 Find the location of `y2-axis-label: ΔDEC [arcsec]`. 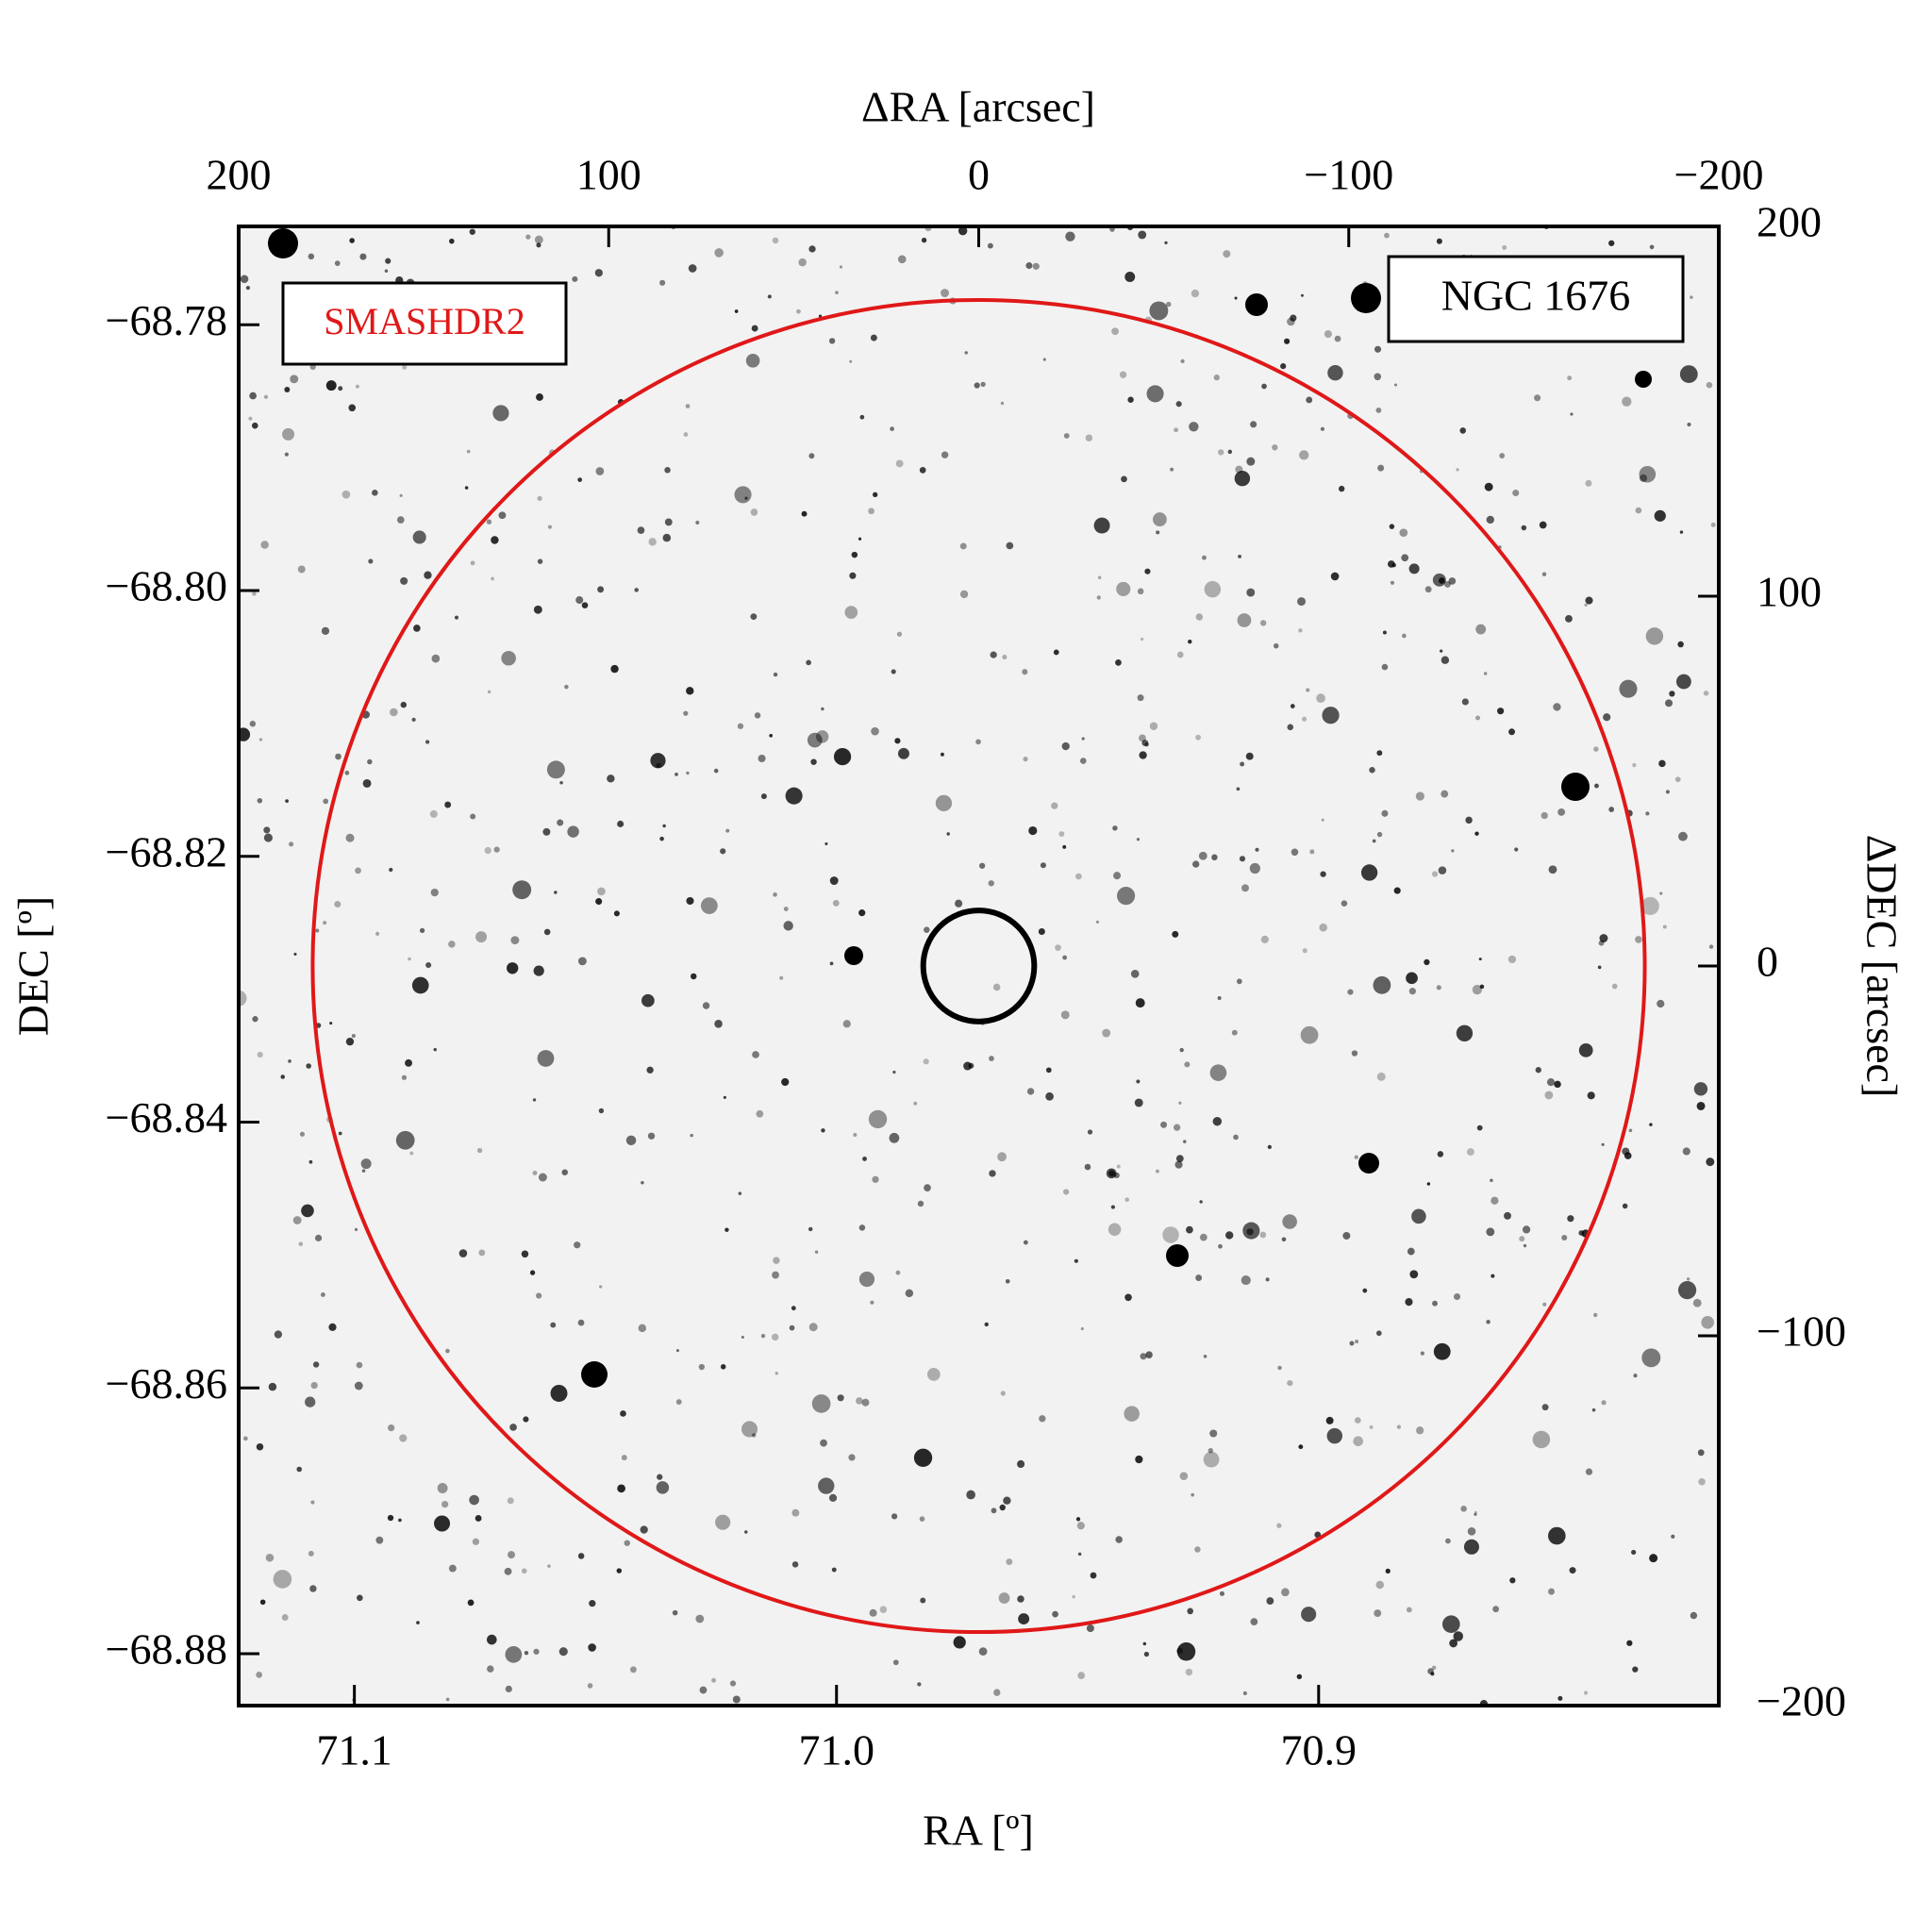

y2-axis-label: ΔDEC [arcsec] is located at coordinates (1882, 967).